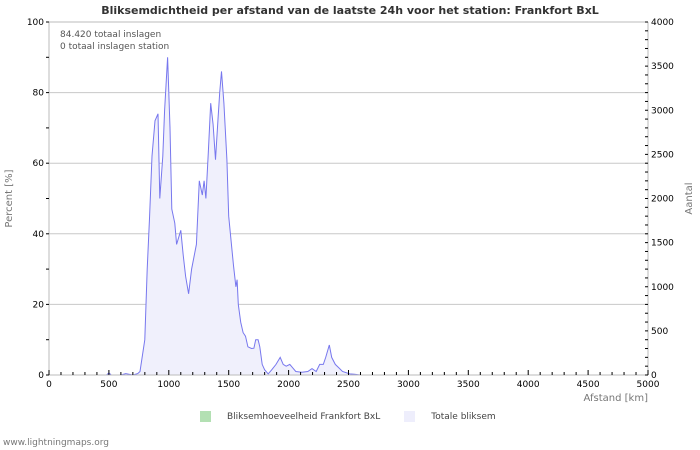  I want to click on y2-tick-label: 500, so click(659, 332).